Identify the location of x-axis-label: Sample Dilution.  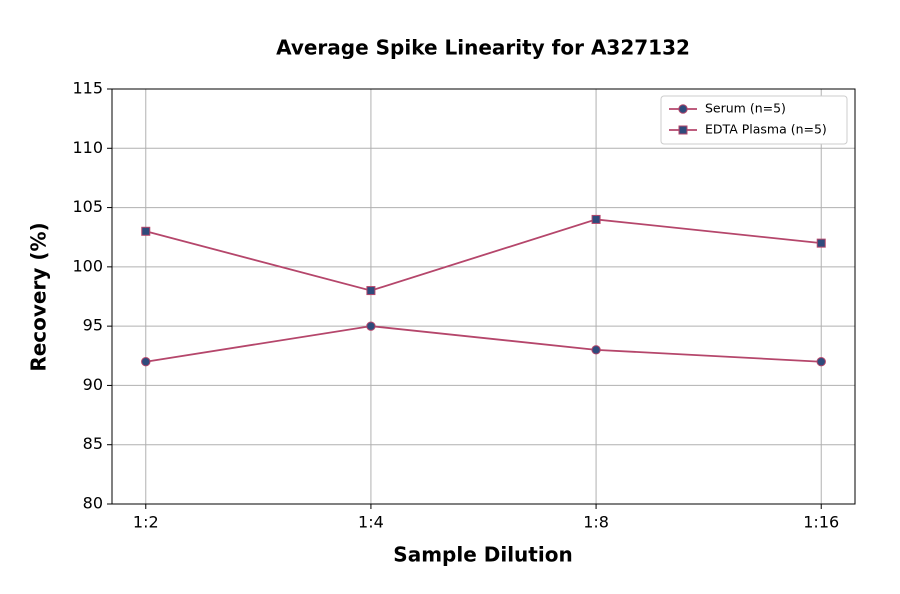
(482, 555).